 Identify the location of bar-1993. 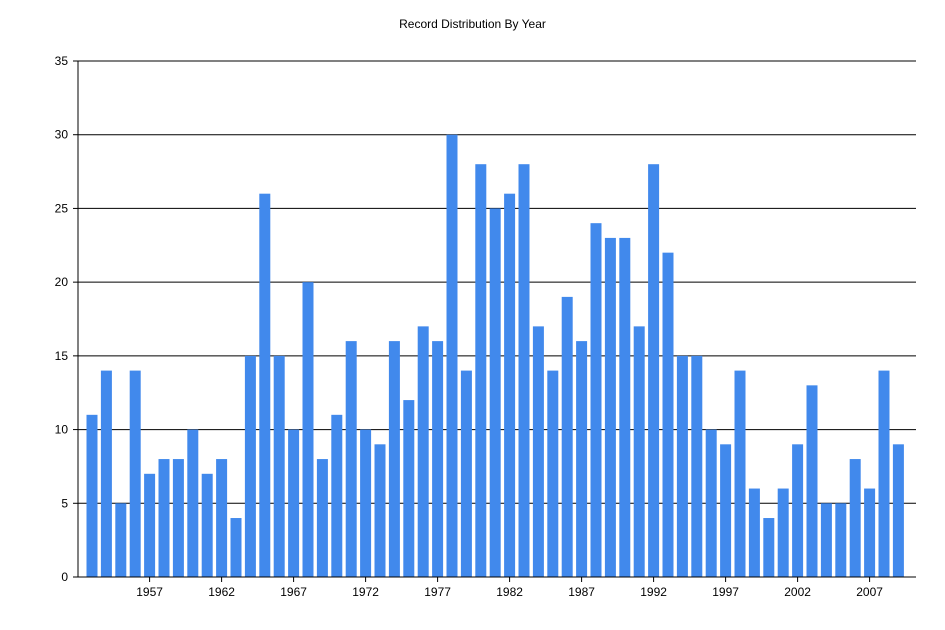
(668, 414).